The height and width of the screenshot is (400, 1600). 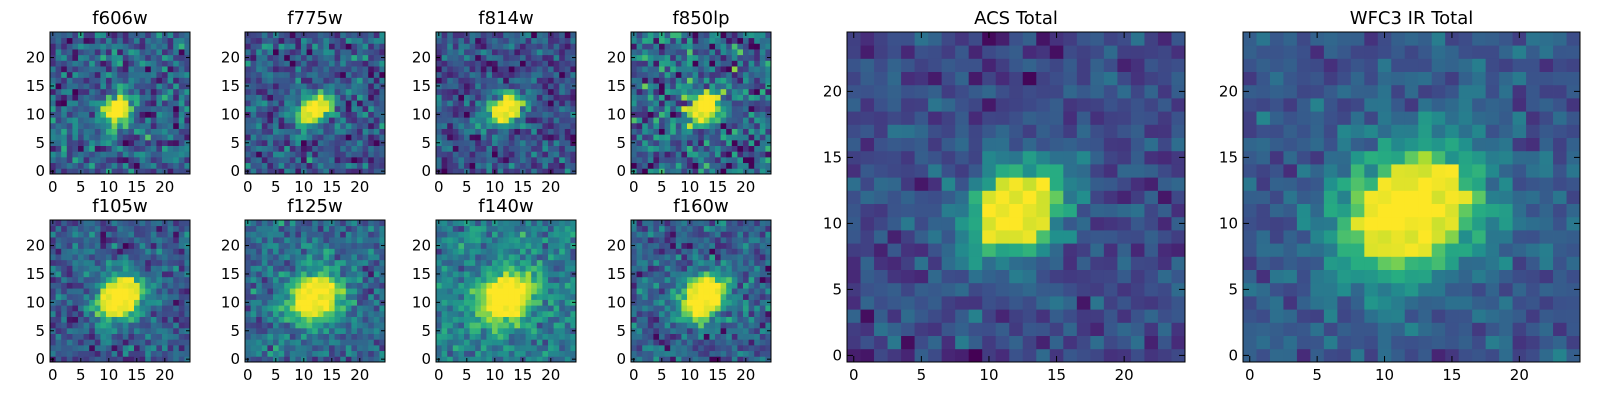 What do you see at coordinates (700, 18) in the screenshot?
I see `panel-title: f850lp` at bounding box center [700, 18].